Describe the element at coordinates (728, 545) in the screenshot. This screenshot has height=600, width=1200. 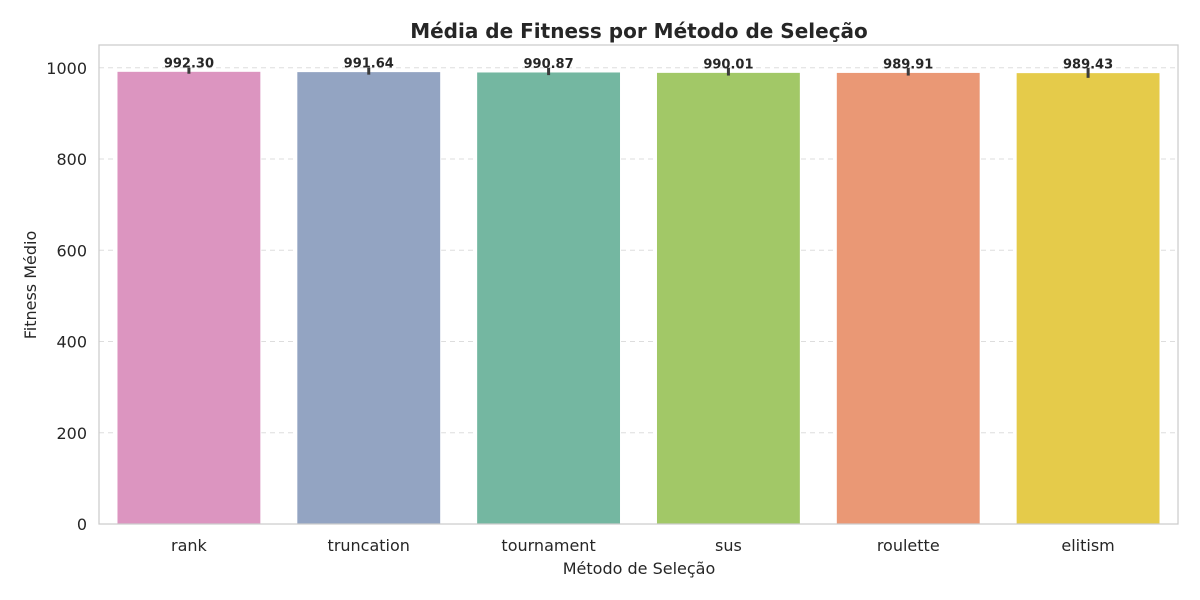
I see `x-tick-label-sus: sus` at that location.